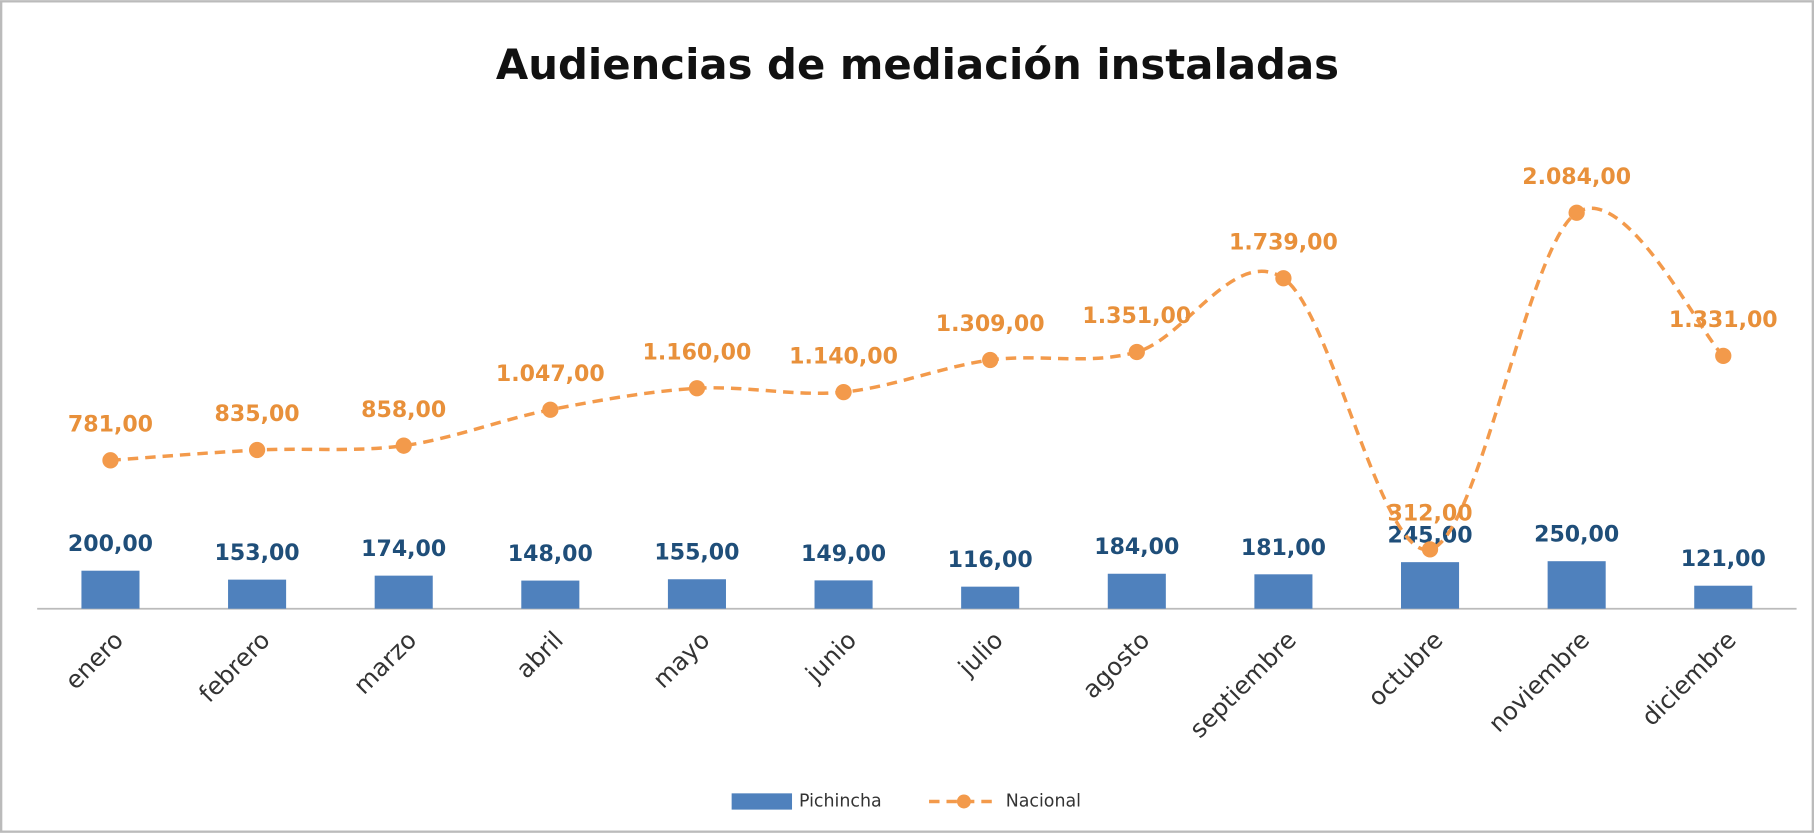 This screenshot has width=1814, height=833. Describe the element at coordinates (550, 374) in the screenshot. I see `line-value-label: 1.047,00` at that location.